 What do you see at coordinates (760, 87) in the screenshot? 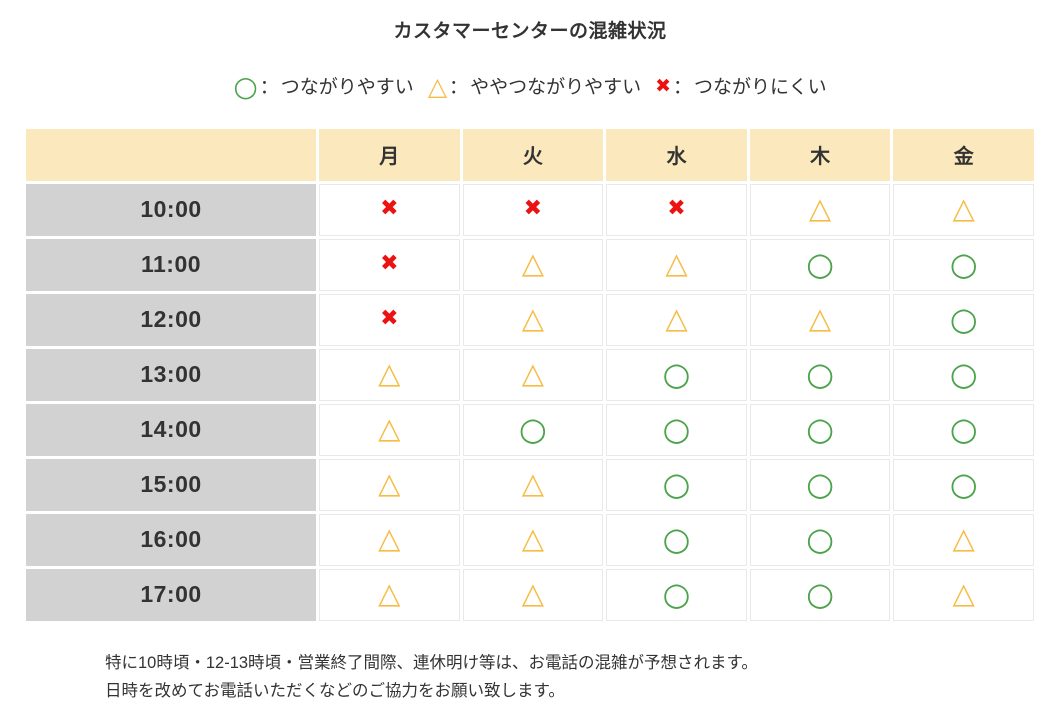
I see `legend-label: つながりにくい` at bounding box center [760, 87].